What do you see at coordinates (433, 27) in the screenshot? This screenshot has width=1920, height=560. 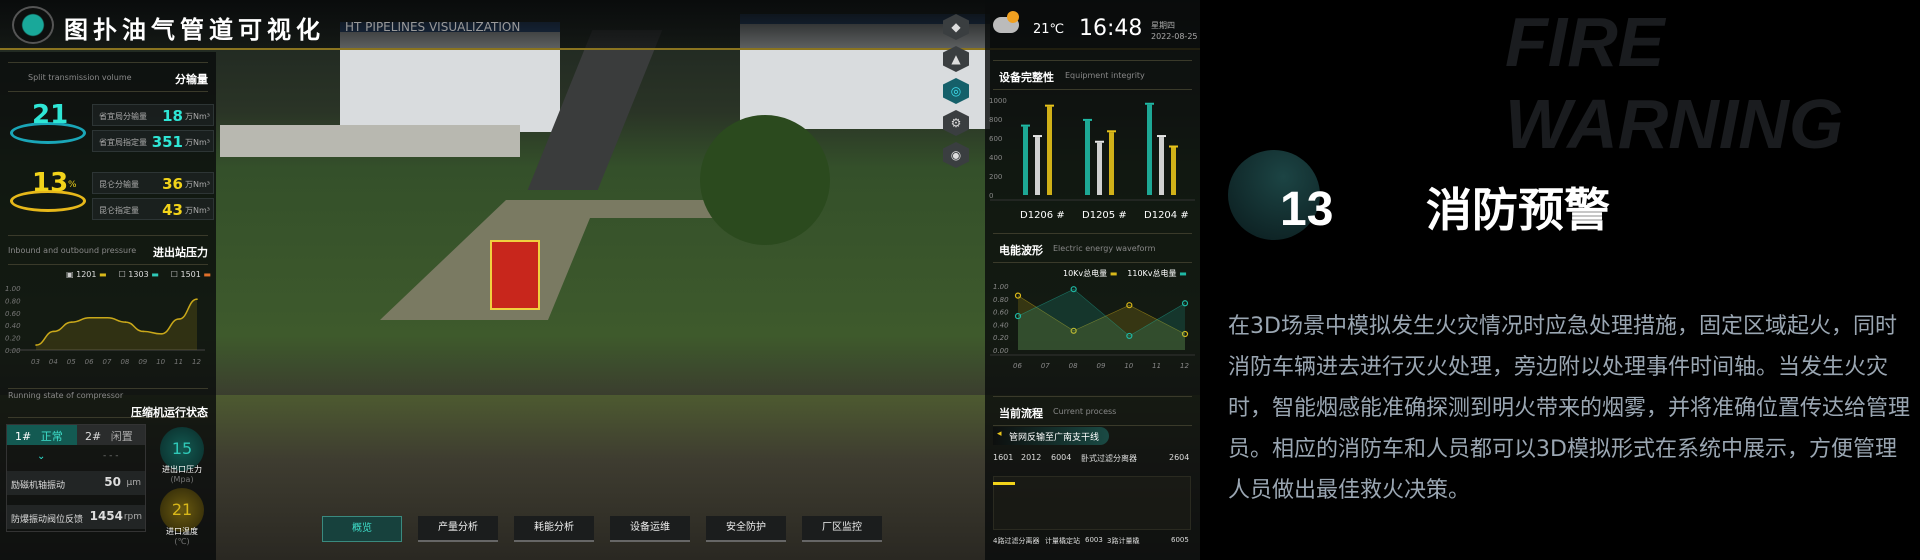 I see `app-subtitle: HT PIPELINES VISUALIZATION` at bounding box center [433, 27].